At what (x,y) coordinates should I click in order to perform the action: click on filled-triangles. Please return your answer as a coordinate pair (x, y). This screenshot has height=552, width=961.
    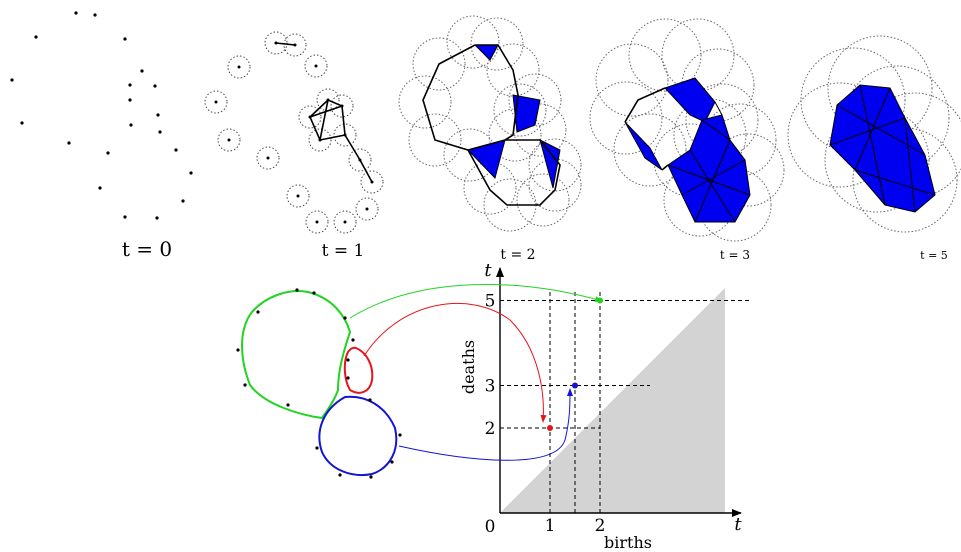
    Looking at the image, I should click on (514, 116).